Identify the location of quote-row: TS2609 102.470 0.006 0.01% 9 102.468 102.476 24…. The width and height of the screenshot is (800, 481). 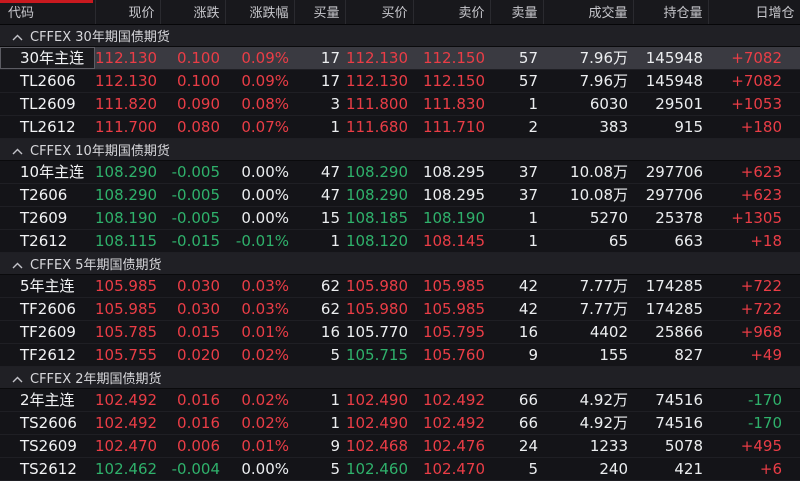
(400, 446).